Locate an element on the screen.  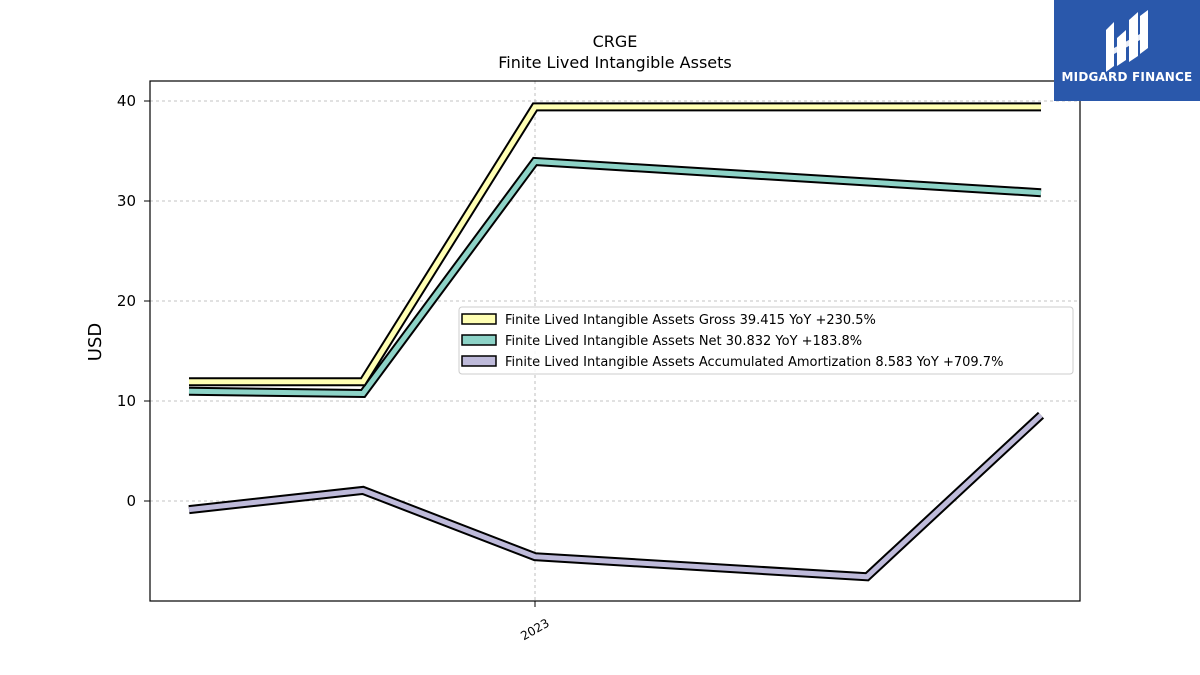
x-tick-label: 2023 is located at coordinates (534, 629).